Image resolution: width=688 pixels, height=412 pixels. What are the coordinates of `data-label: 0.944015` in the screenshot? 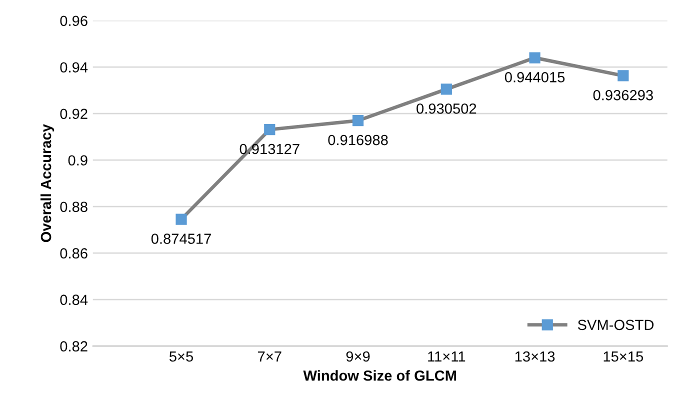 It's located at (534, 77).